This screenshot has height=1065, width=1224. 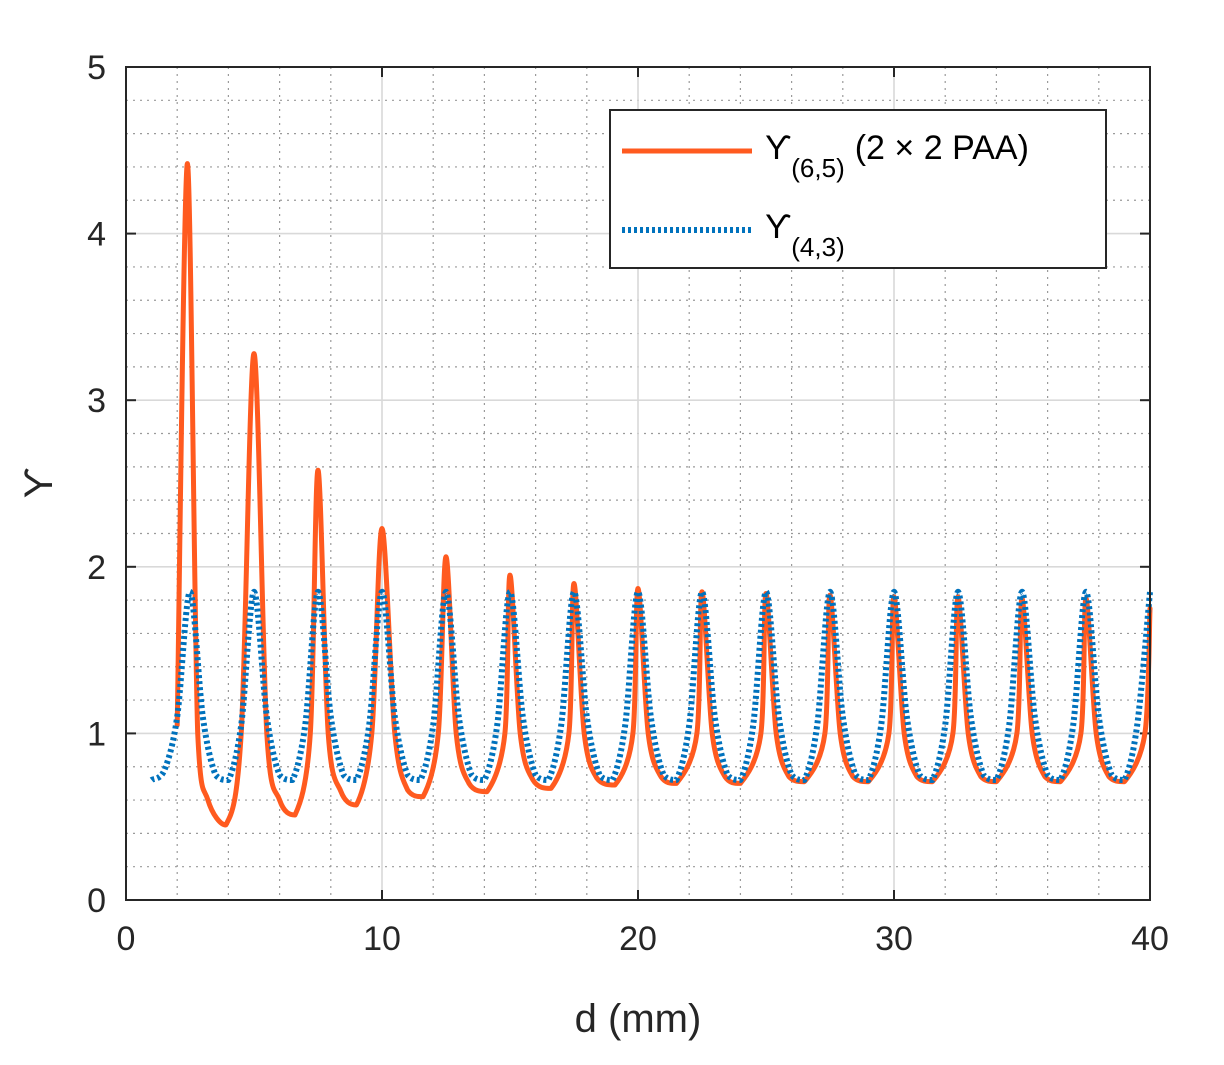 What do you see at coordinates (778, 148) in the screenshot?
I see `legend-symbol-series-1: ϒ` at bounding box center [778, 148].